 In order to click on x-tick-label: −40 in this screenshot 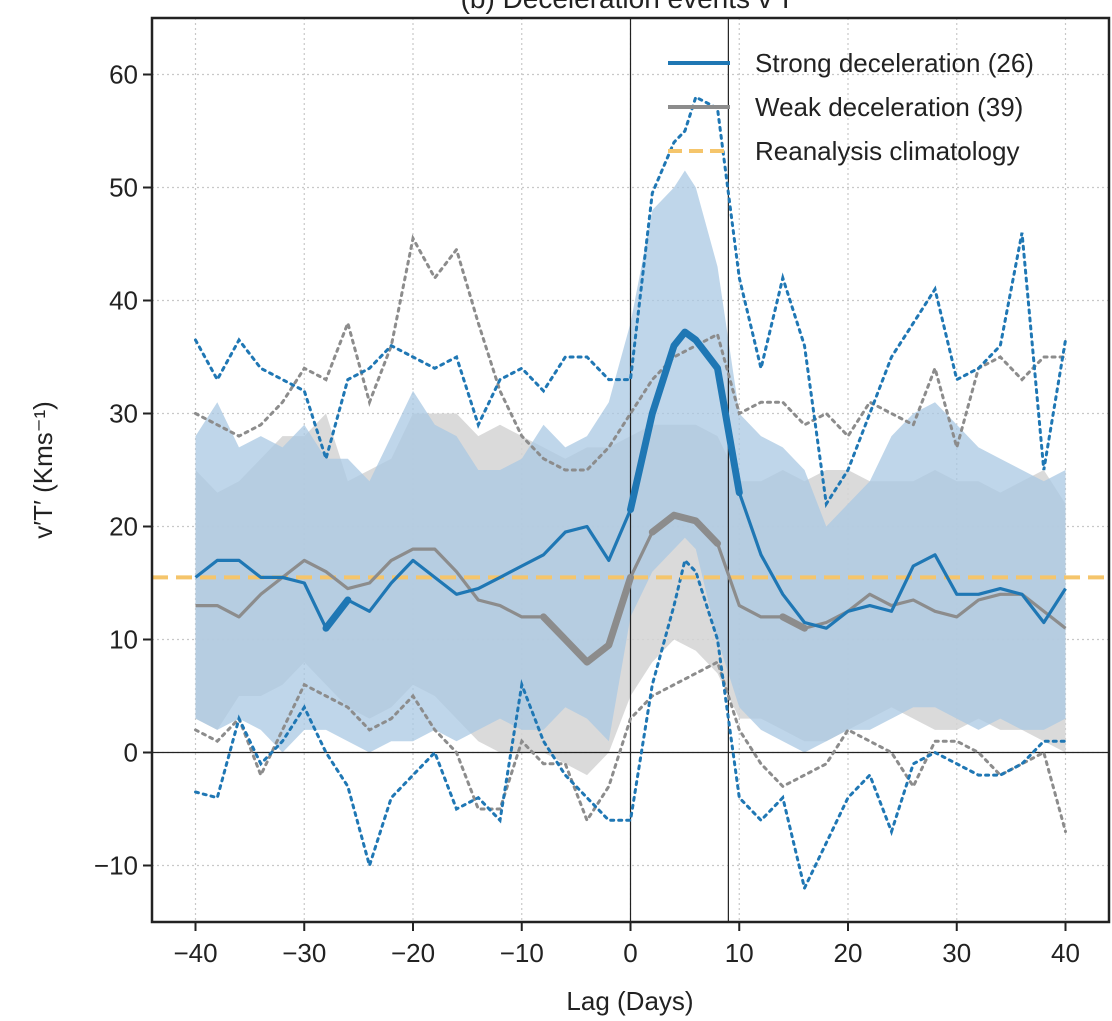, I will do `click(195, 953)`.